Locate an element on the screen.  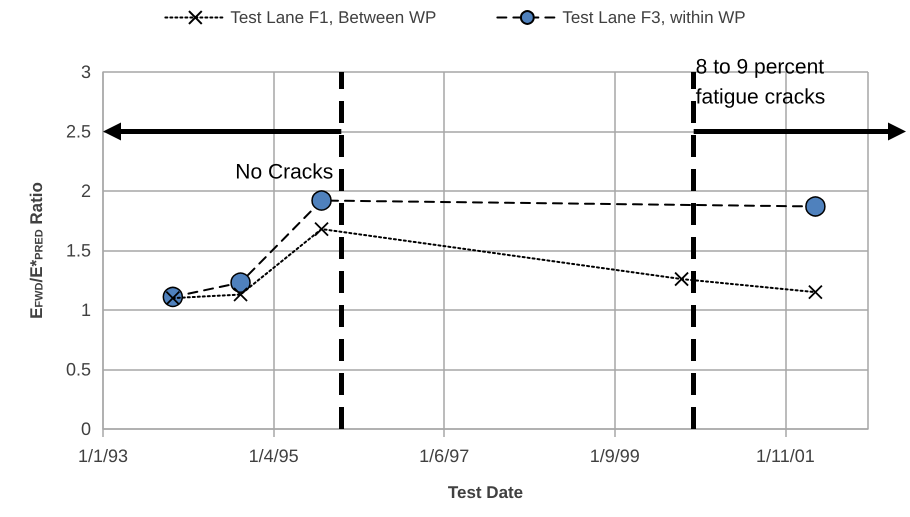
x-tick-label: 1/4/95 is located at coordinates (273, 456).